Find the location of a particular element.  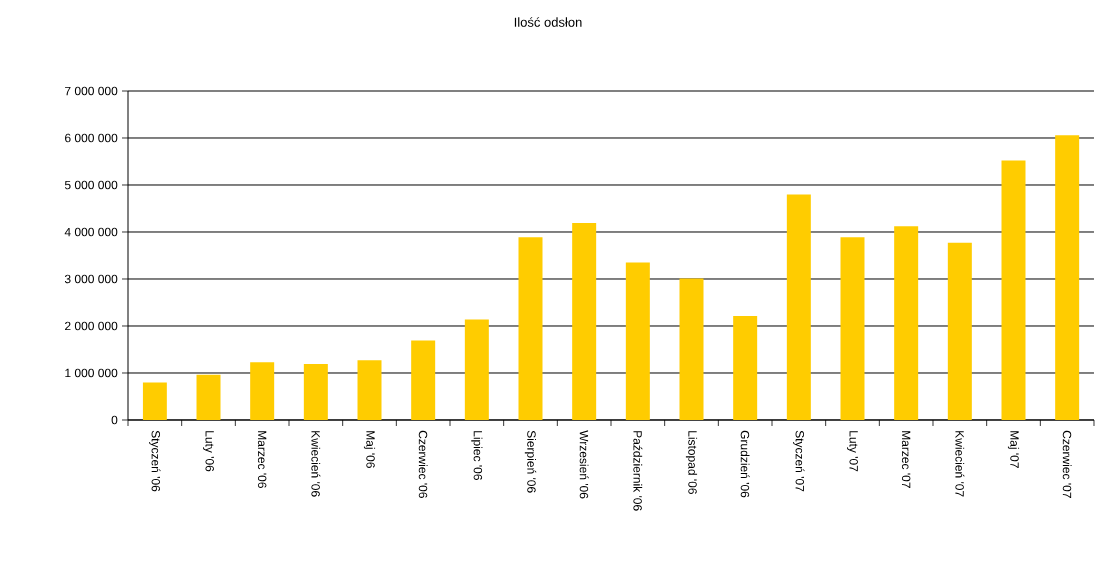

x-tick-label: Lipiec '06 is located at coordinates (477, 455).